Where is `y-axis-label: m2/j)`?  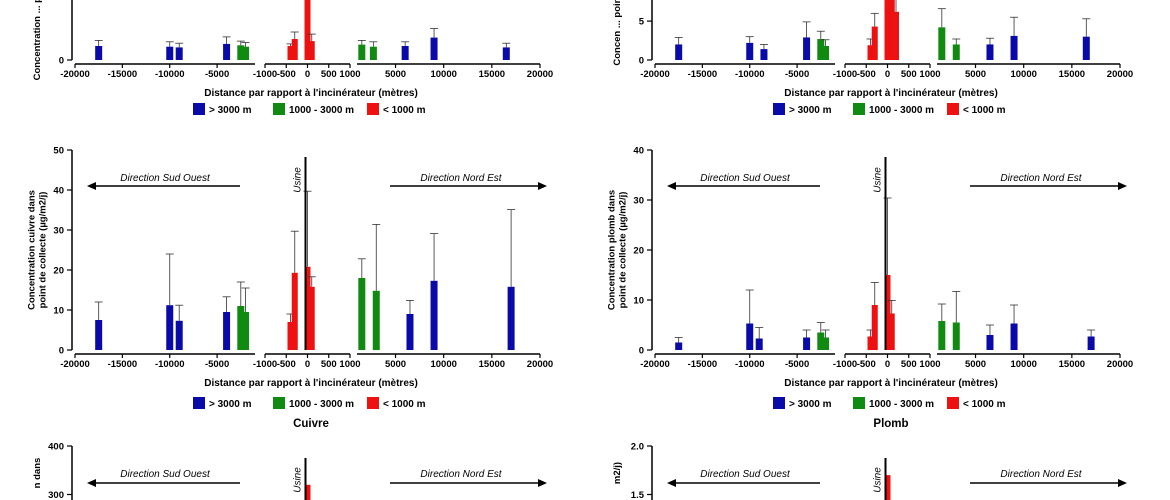 y-axis-label: m2/j) is located at coordinates (617, 473).